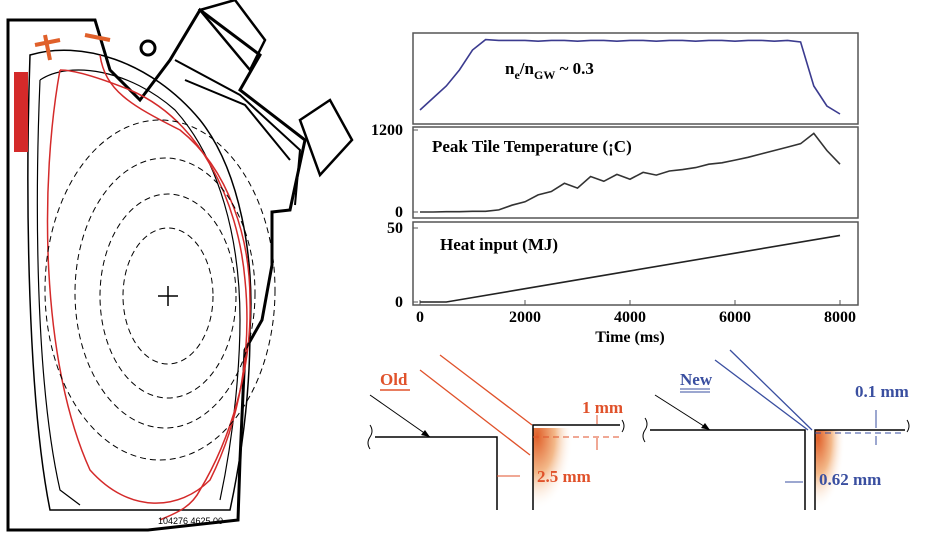 The width and height of the screenshot is (929, 538). I want to click on x-tick-label: 0, so click(420, 317).